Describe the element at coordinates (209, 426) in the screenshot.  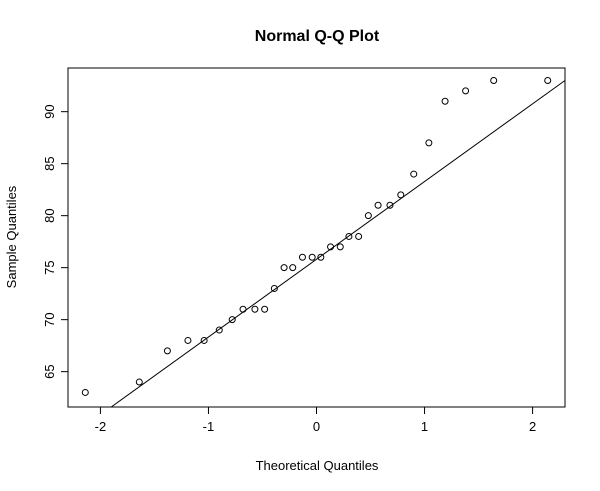
I see `x-tick-label: -1` at that location.